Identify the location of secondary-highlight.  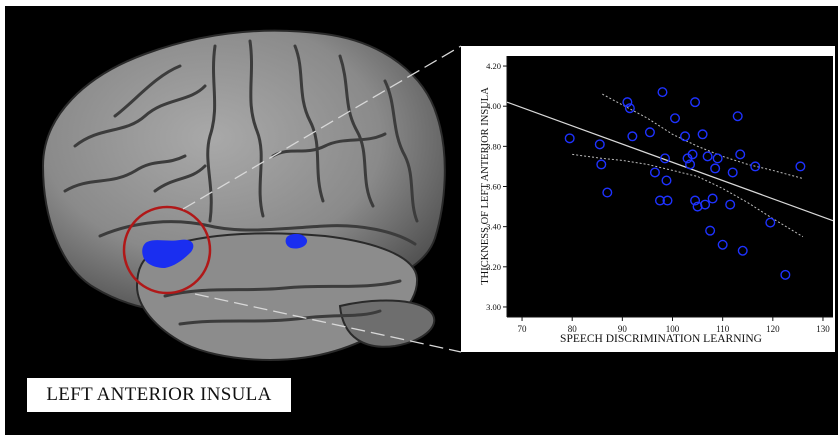
(296, 241).